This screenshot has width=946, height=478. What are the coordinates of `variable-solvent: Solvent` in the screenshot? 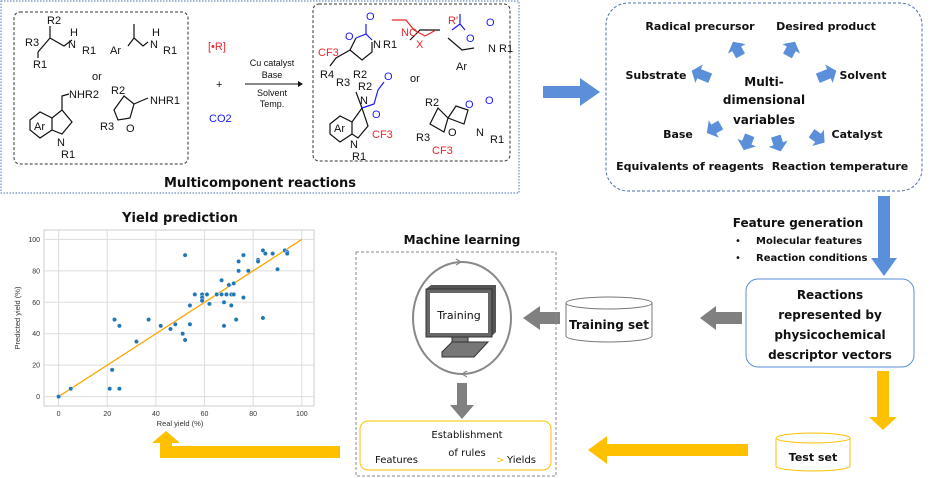 It's located at (863, 75).